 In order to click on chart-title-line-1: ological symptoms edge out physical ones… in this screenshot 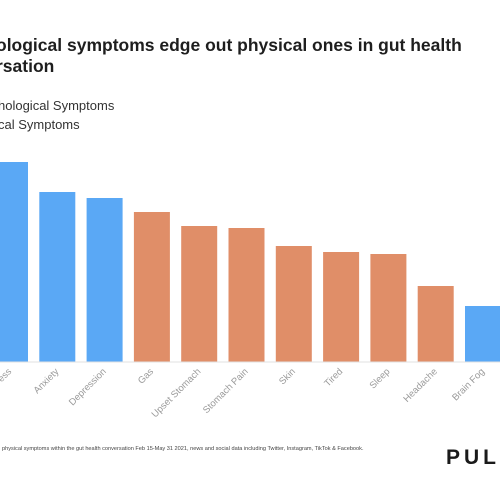, I will do `click(231, 45)`.